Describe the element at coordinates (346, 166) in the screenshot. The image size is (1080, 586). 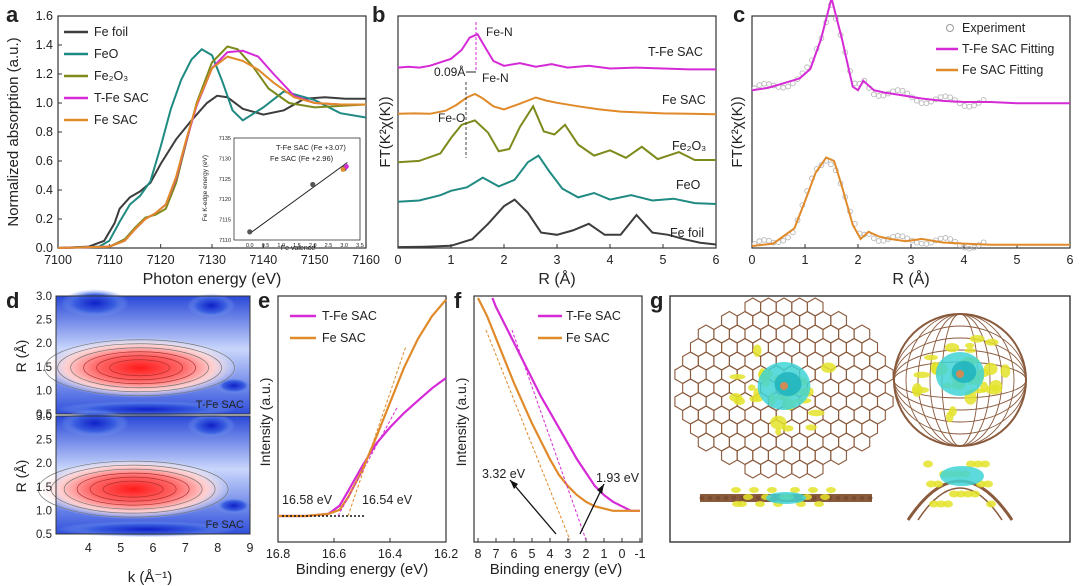
I see `inset-sac-point` at that location.